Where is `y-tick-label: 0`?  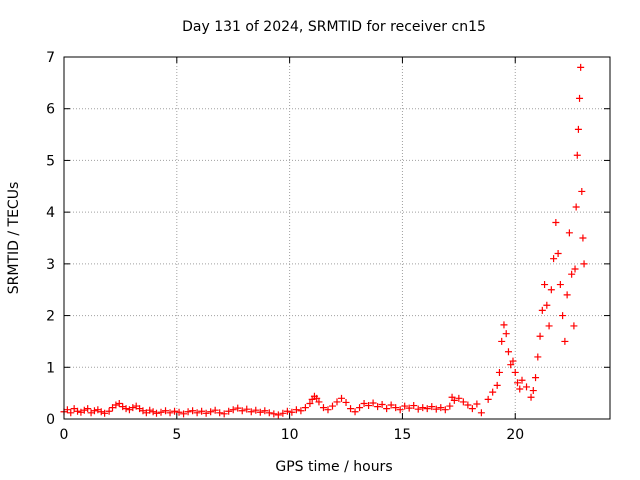 y-tick-label: 0 is located at coordinates (50, 420).